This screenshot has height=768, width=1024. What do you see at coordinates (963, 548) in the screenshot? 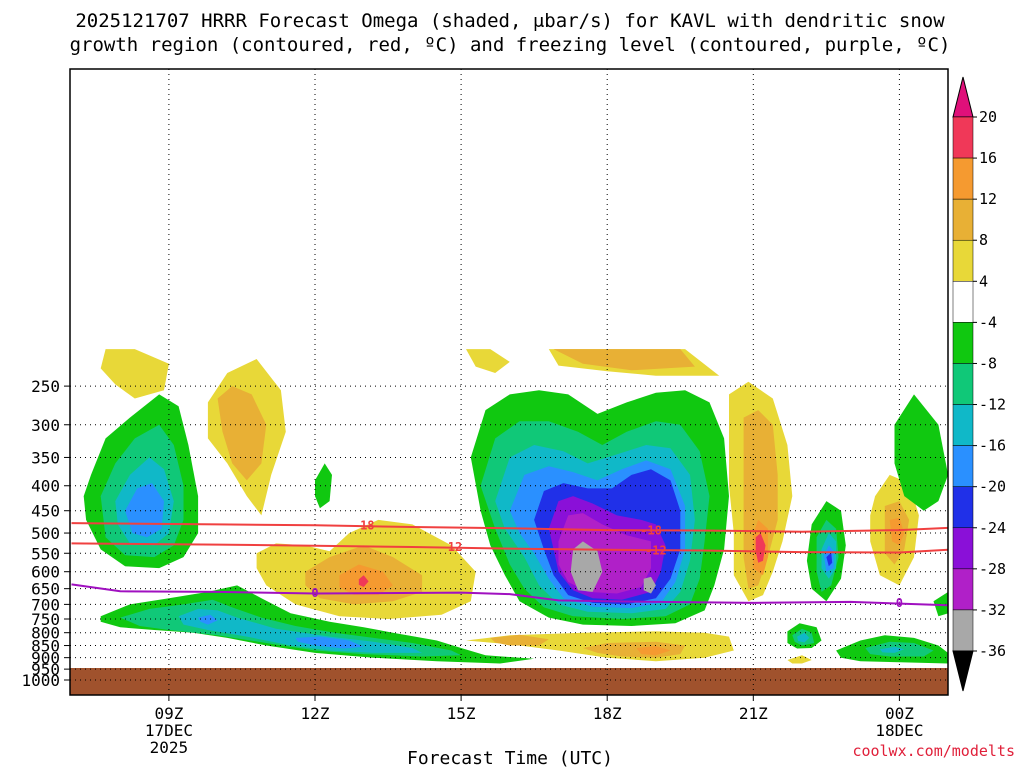
I see `colorbar-swatch--24` at bounding box center [963, 548].